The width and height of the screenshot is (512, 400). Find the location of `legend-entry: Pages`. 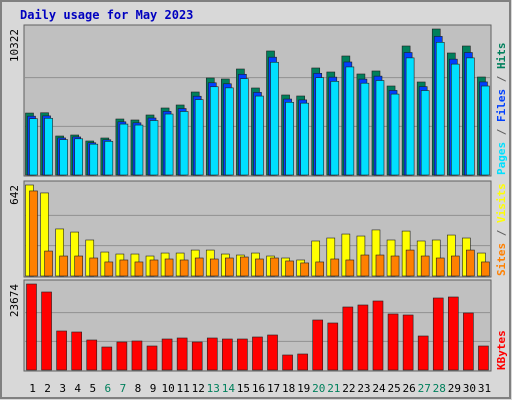

legend-entry: Pages is located at coordinates (501, 158).